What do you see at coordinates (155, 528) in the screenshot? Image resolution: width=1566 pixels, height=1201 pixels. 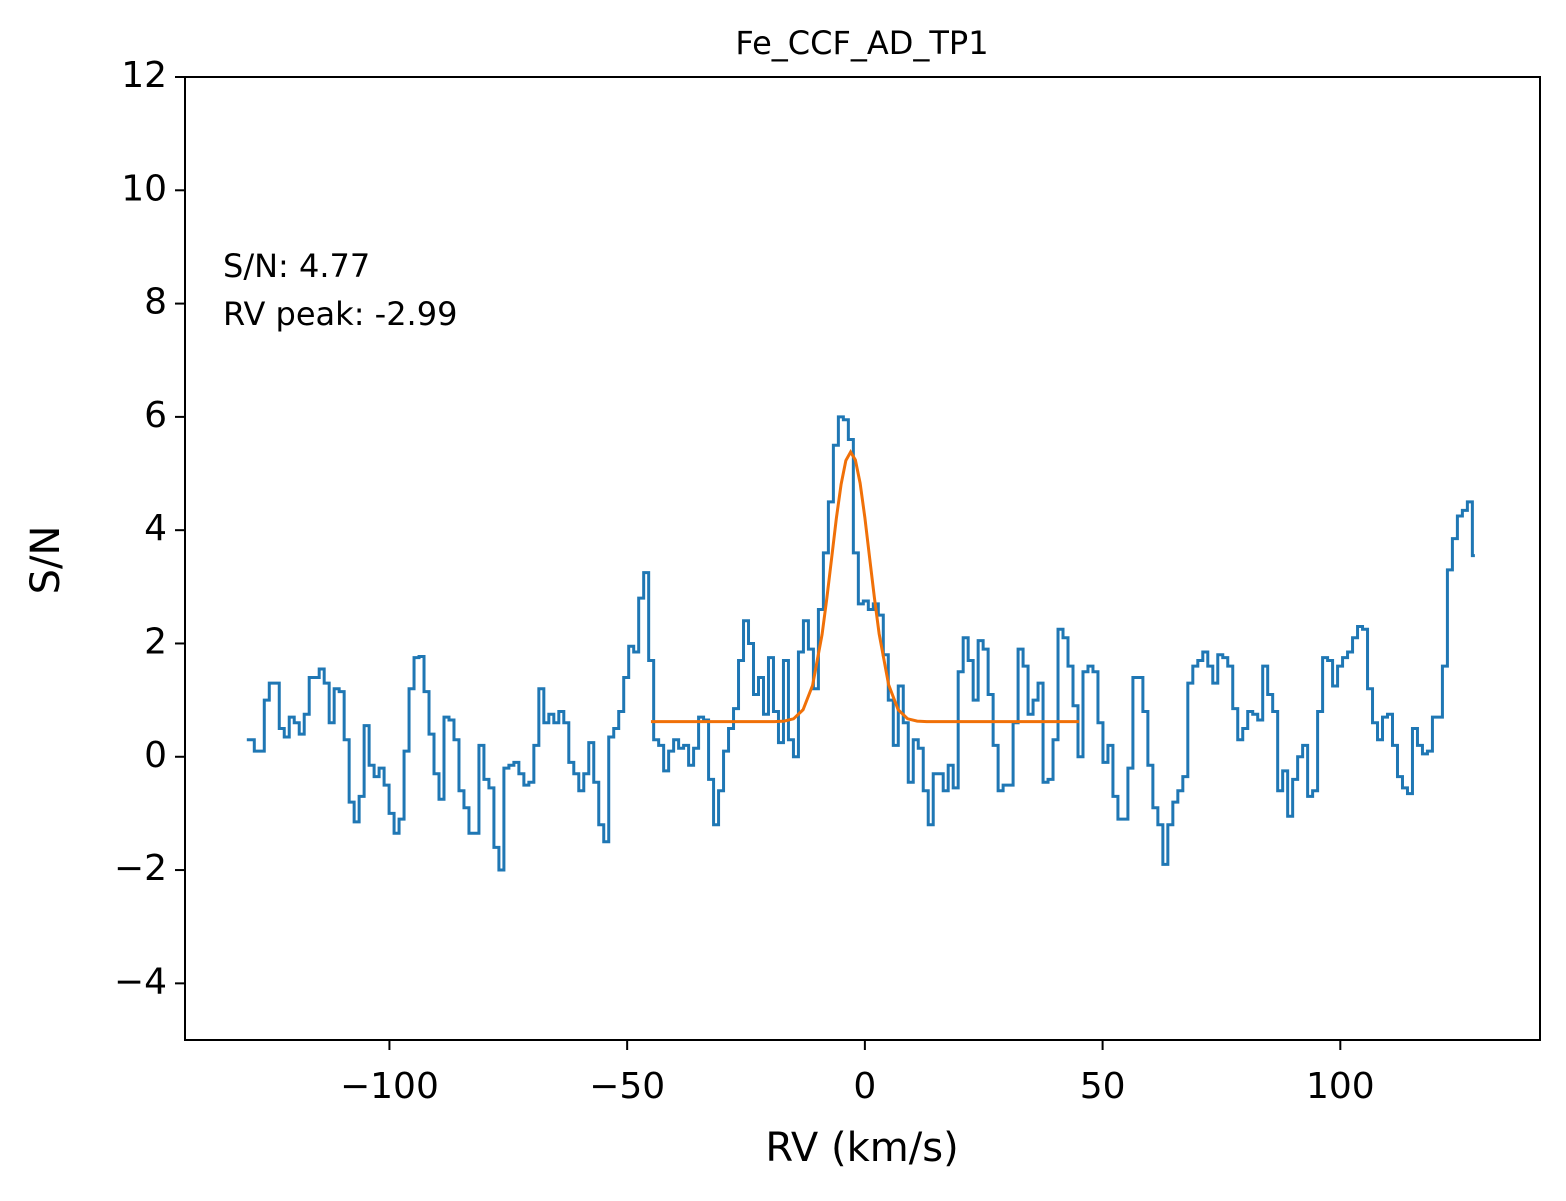 I see `y-tick-label: 4` at bounding box center [155, 528].